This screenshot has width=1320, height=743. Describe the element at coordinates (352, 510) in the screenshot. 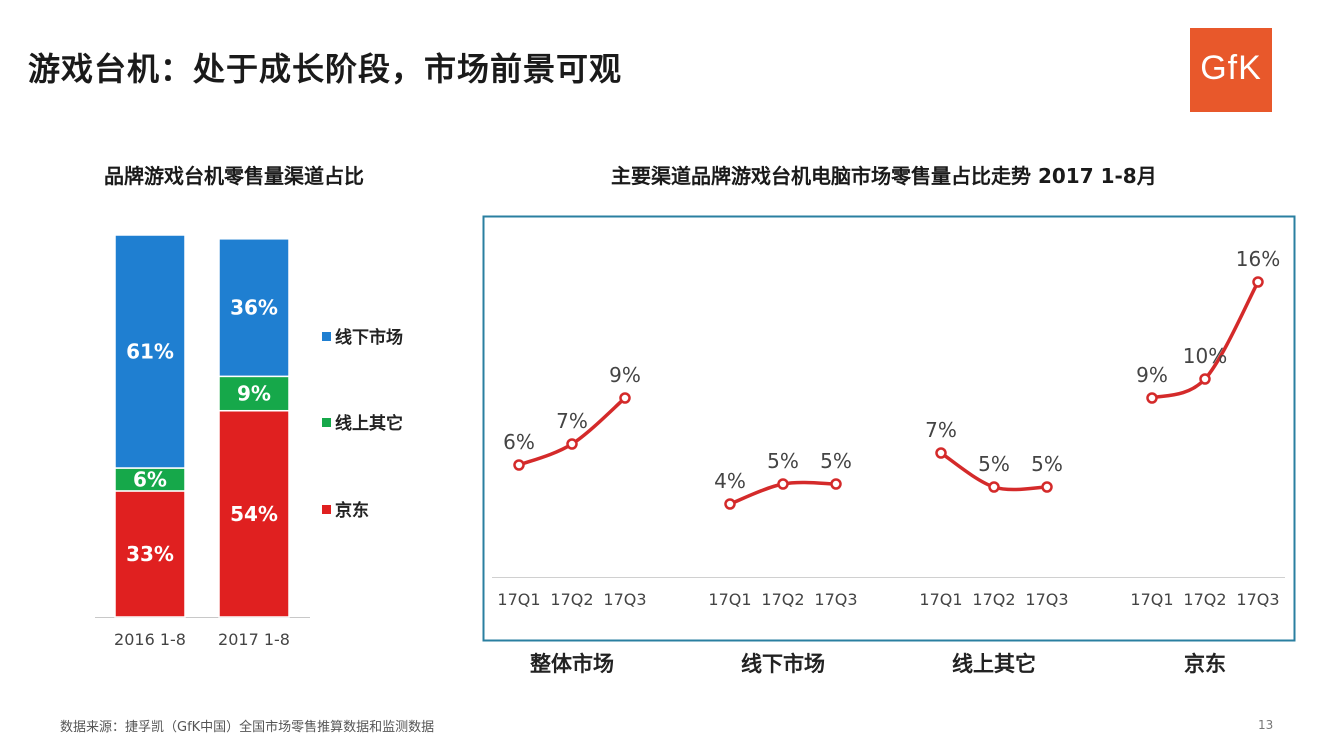

I see `legend-label: 京东` at that location.